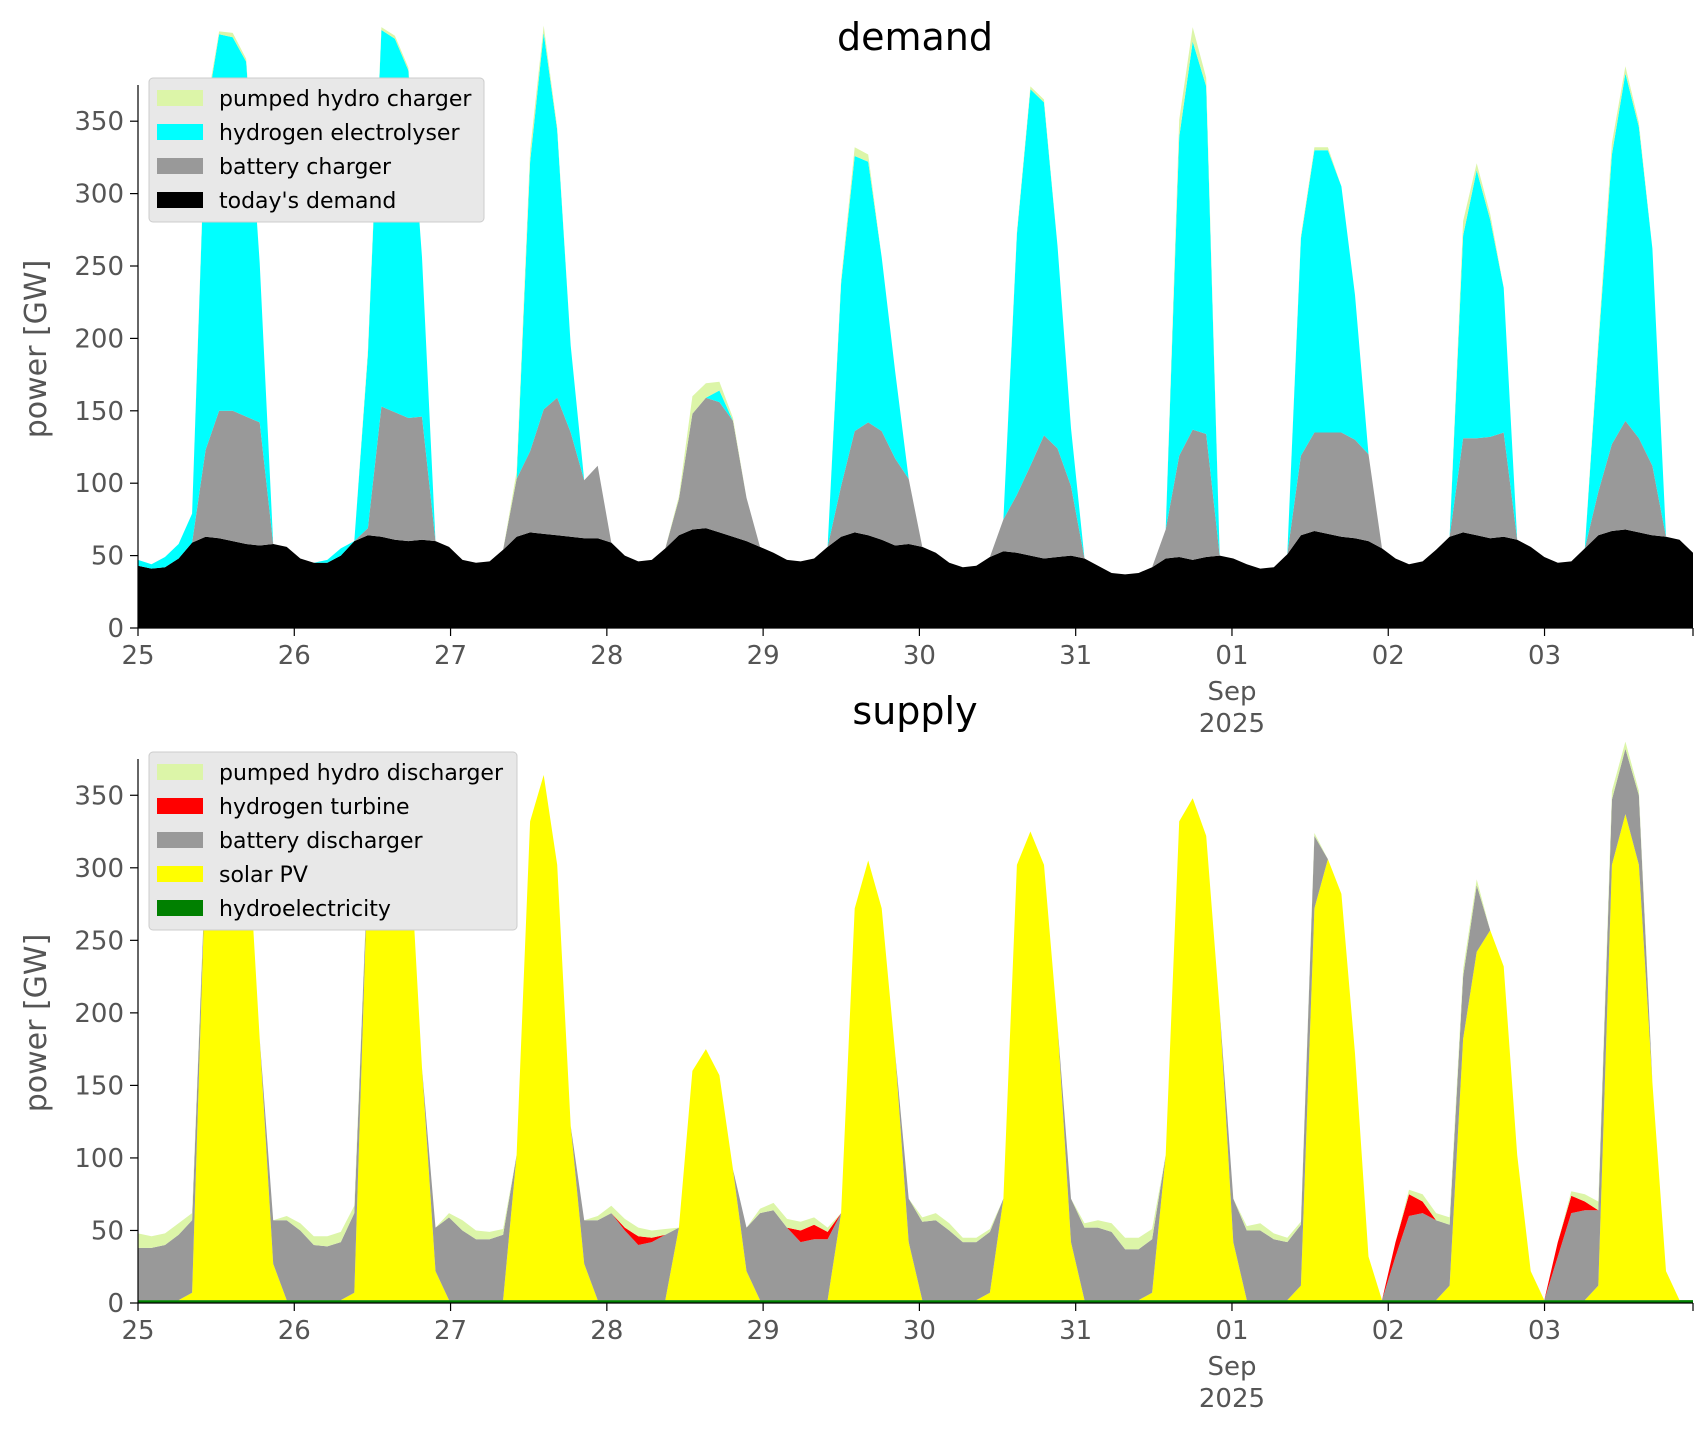 The image size is (1706, 1431). I want to click on supply-title: supply, so click(914, 711).